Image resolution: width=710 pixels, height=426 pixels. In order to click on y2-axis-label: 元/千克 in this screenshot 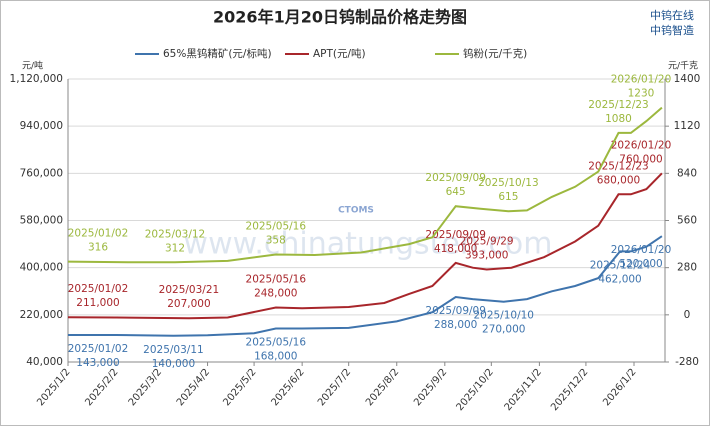, I will do `click(683, 66)`.